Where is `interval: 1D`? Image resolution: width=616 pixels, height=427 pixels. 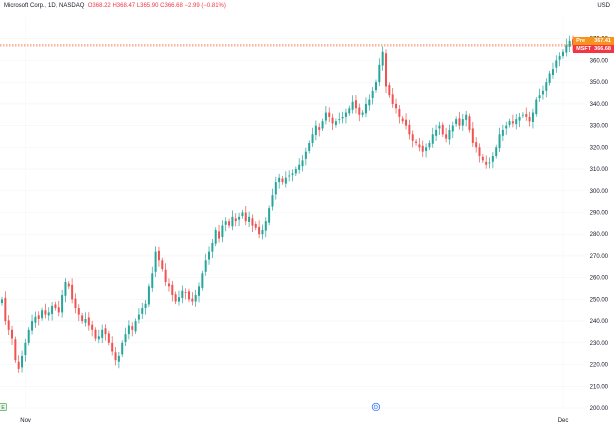
interval: 1D is located at coordinates (52, 6).